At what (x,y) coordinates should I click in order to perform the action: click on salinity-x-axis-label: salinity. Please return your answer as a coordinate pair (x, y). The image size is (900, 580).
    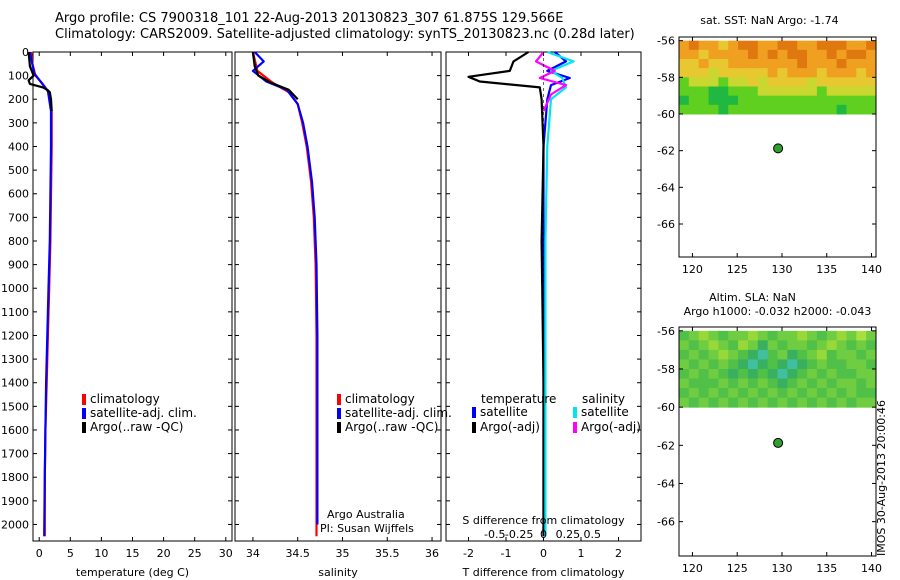
    Looking at the image, I should click on (338, 572).